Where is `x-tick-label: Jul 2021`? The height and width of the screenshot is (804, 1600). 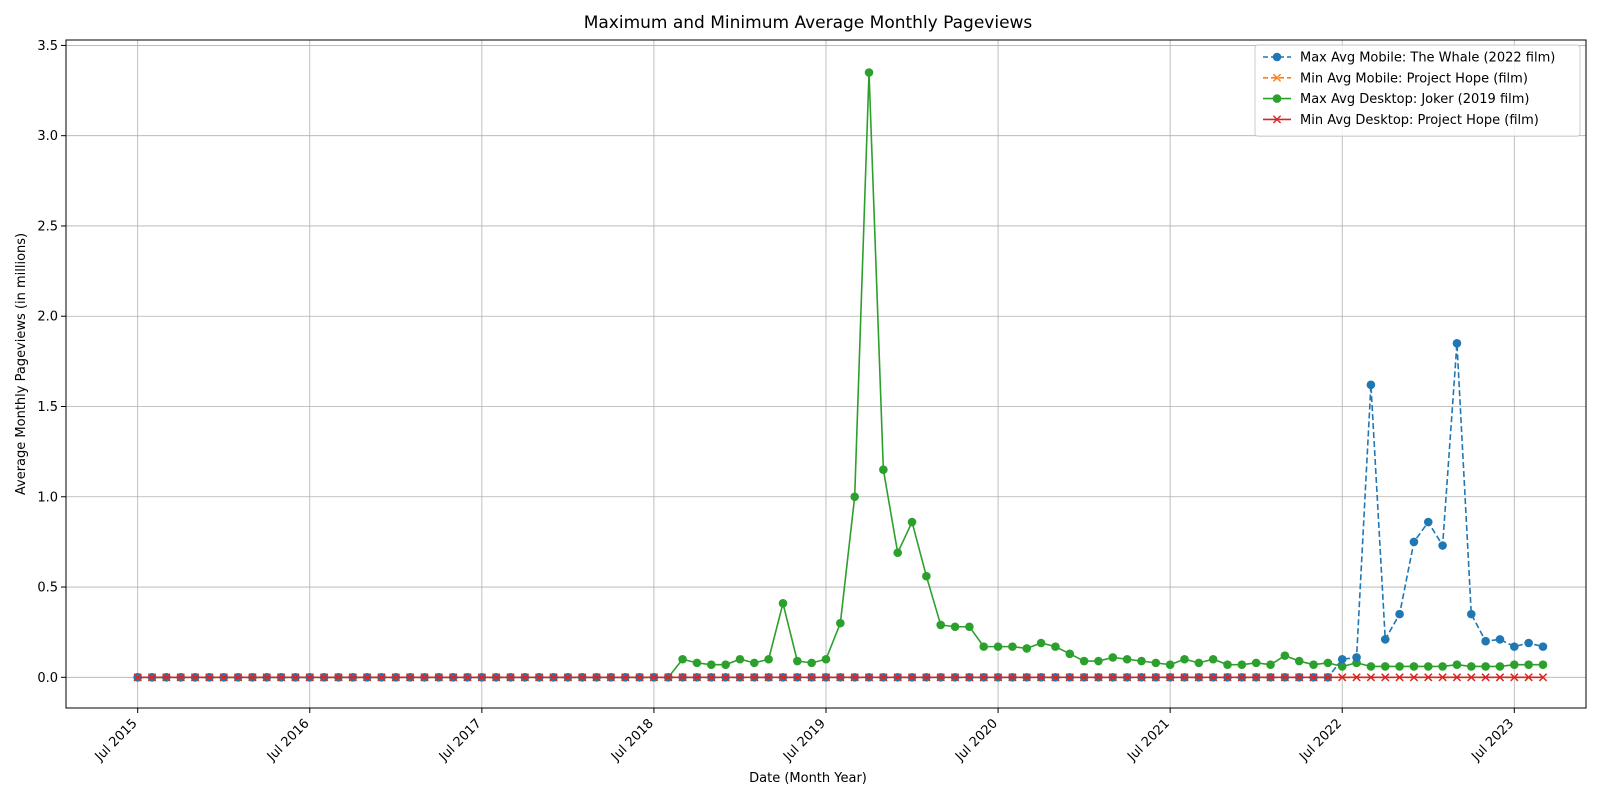 x-tick-label: Jul 2021 is located at coordinates (1148, 740).